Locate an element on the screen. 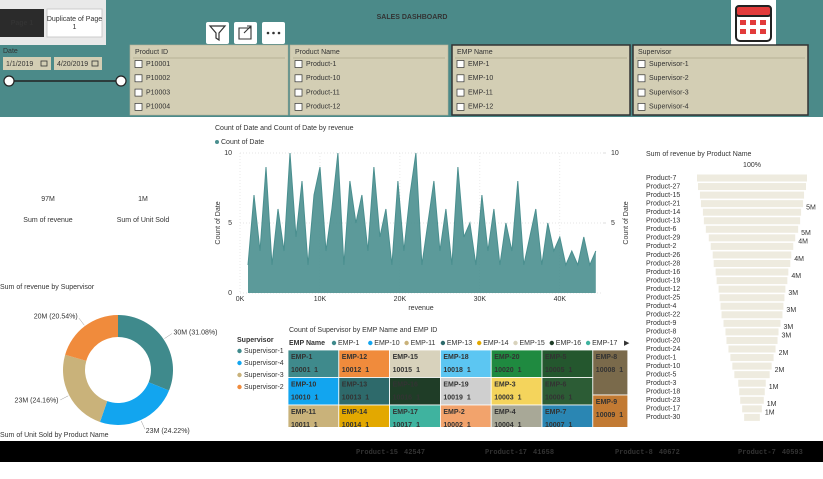 The image size is (823, 479). legend-label: Supervisor-1 is located at coordinates (264, 351).